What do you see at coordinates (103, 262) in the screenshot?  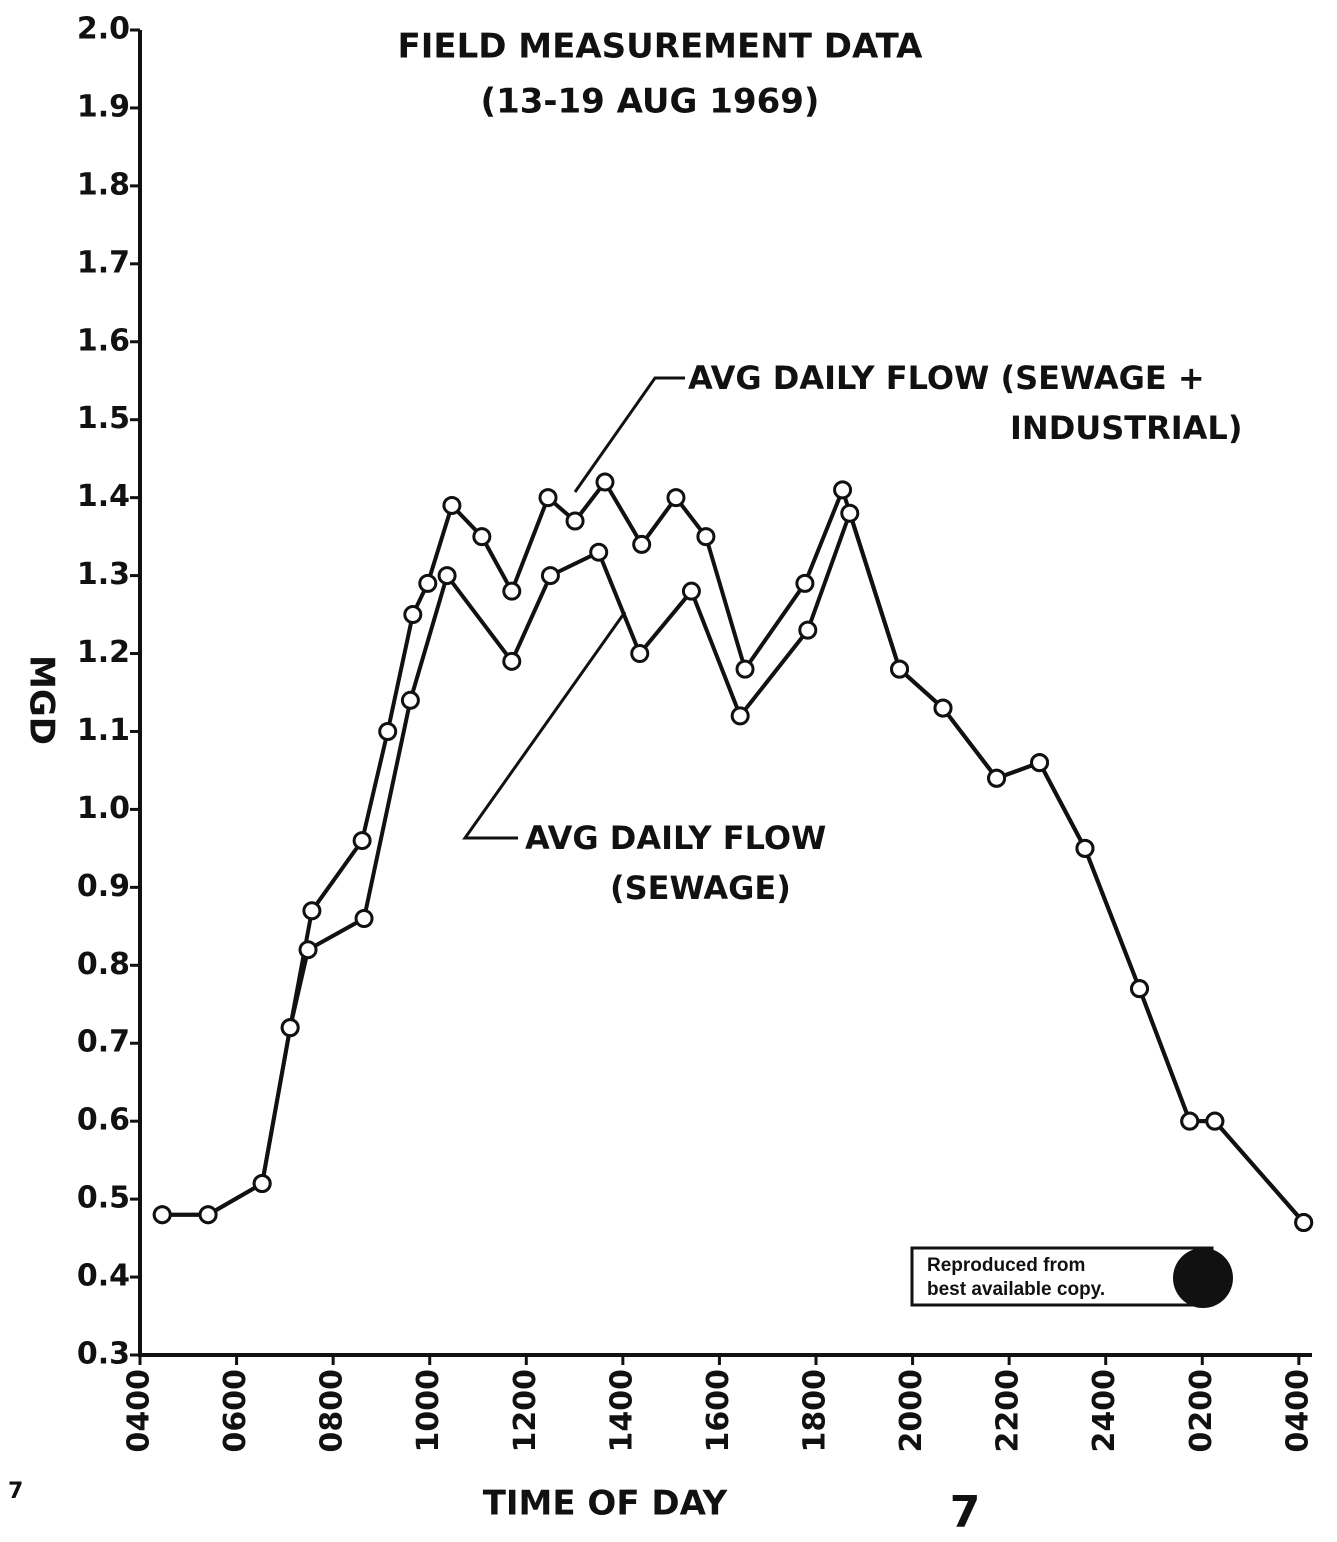 I see `y-tick-label: 1.7` at bounding box center [103, 262].